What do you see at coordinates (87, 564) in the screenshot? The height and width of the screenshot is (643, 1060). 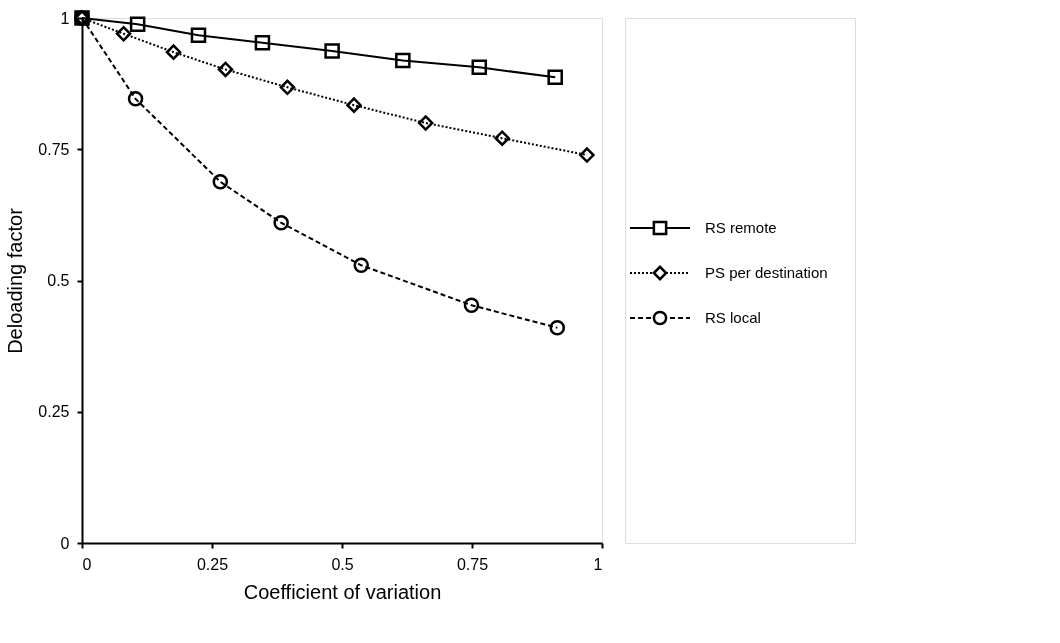 I see `x-tick-label: 0` at bounding box center [87, 564].